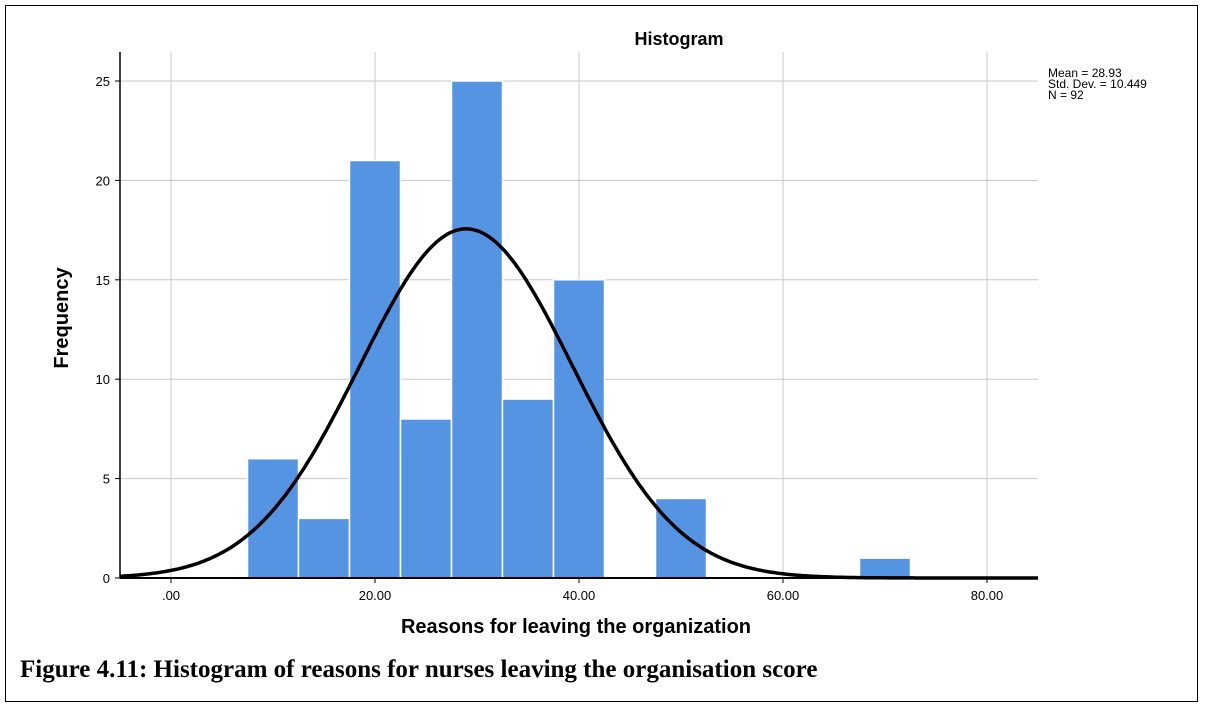  Describe the element at coordinates (103, 280) in the screenshot. I see `y-tick-label-15: 15` at that location.